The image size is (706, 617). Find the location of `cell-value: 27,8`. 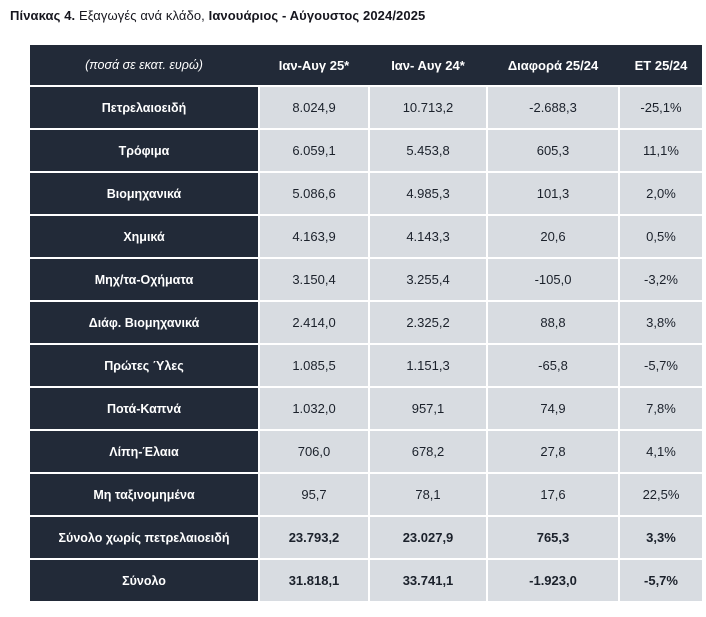

cell-value: 27,8 is located at coordinates (553, 451).